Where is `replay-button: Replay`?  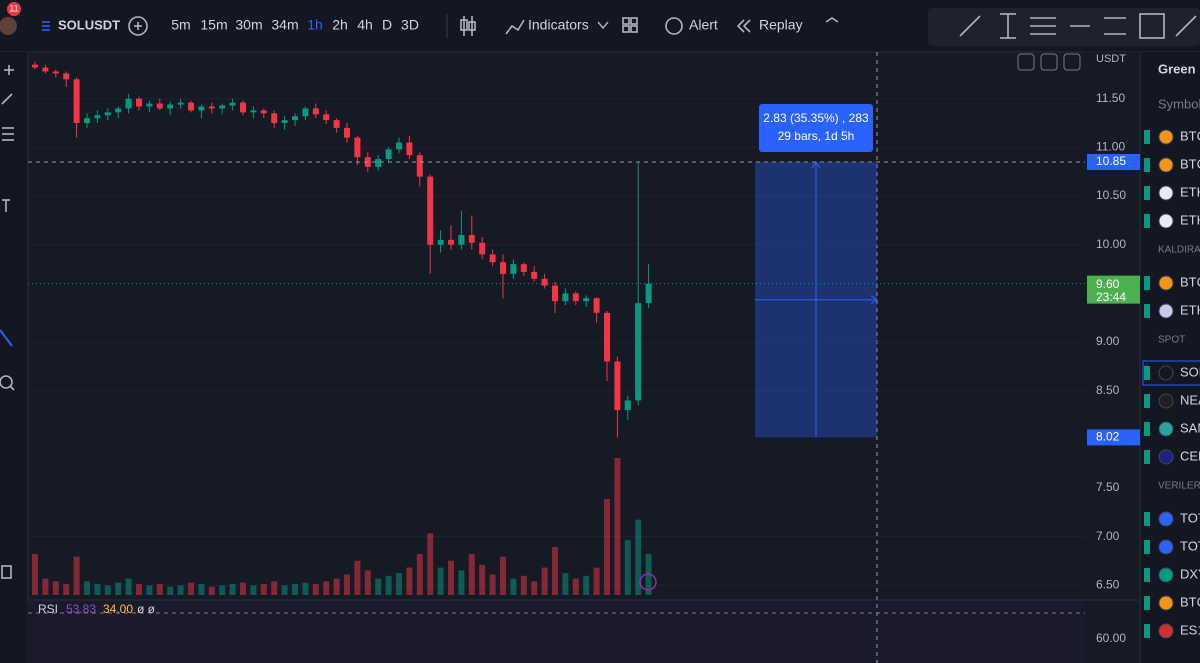 replay-button: Replay is located at coordinates (781, 25).